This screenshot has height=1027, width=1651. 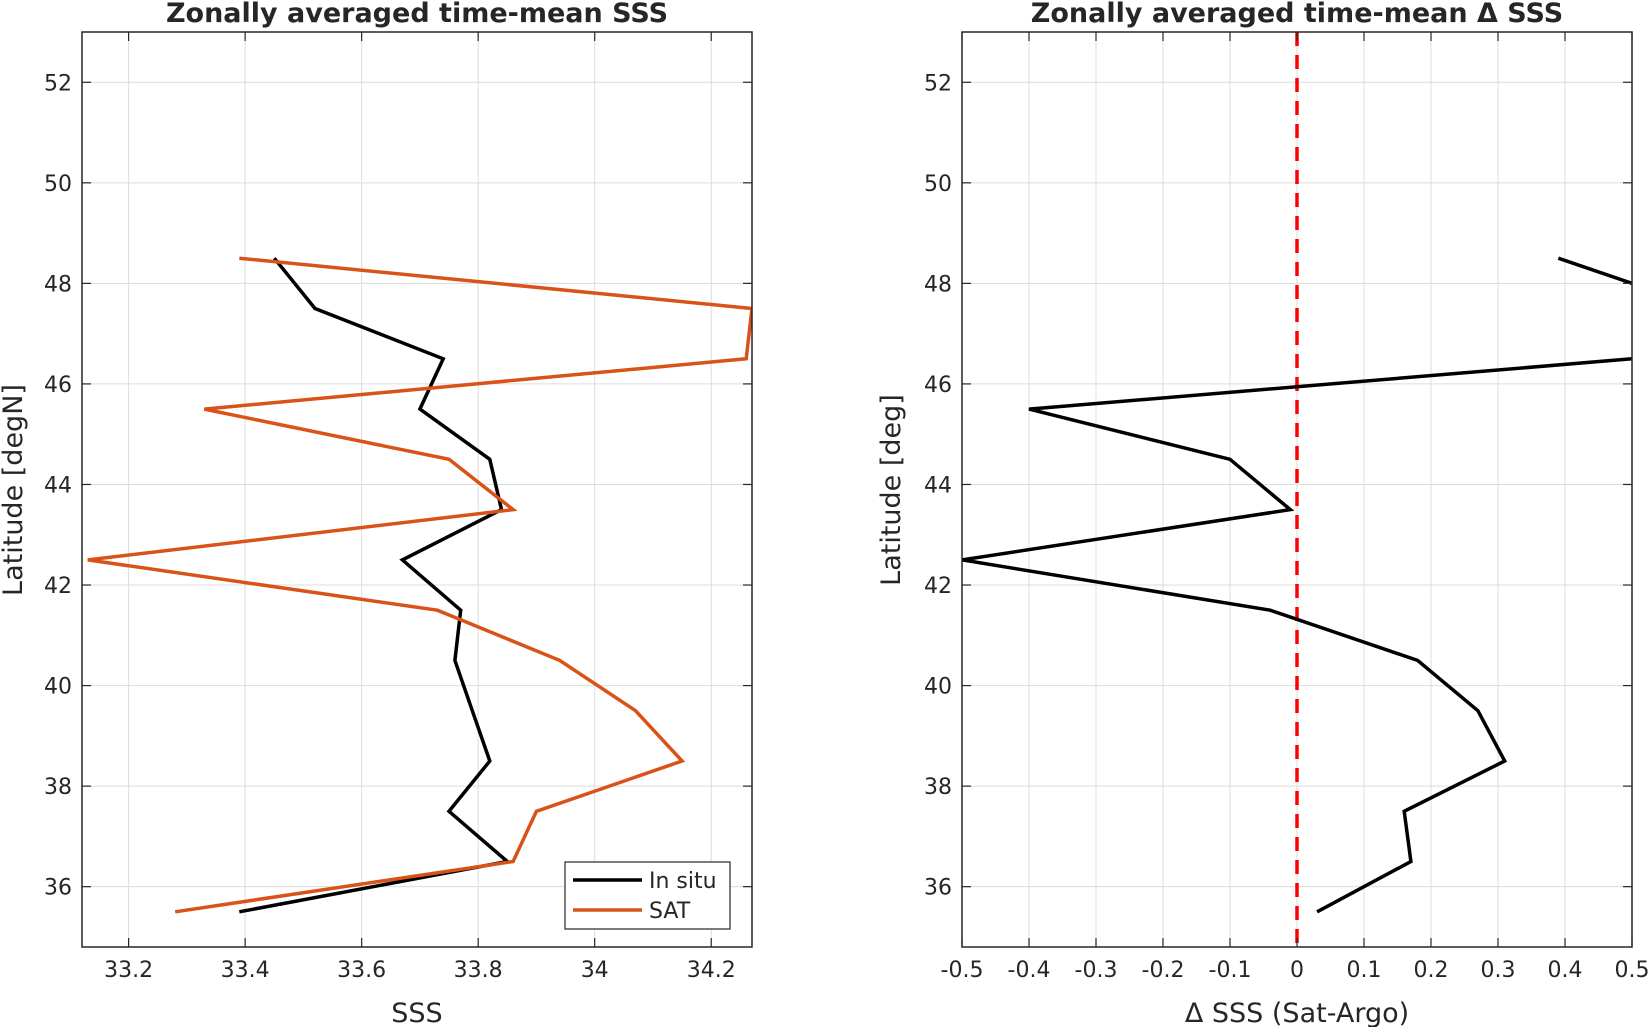 I want to click on x-tick-label: 33.8, so click(x=478, y=970).